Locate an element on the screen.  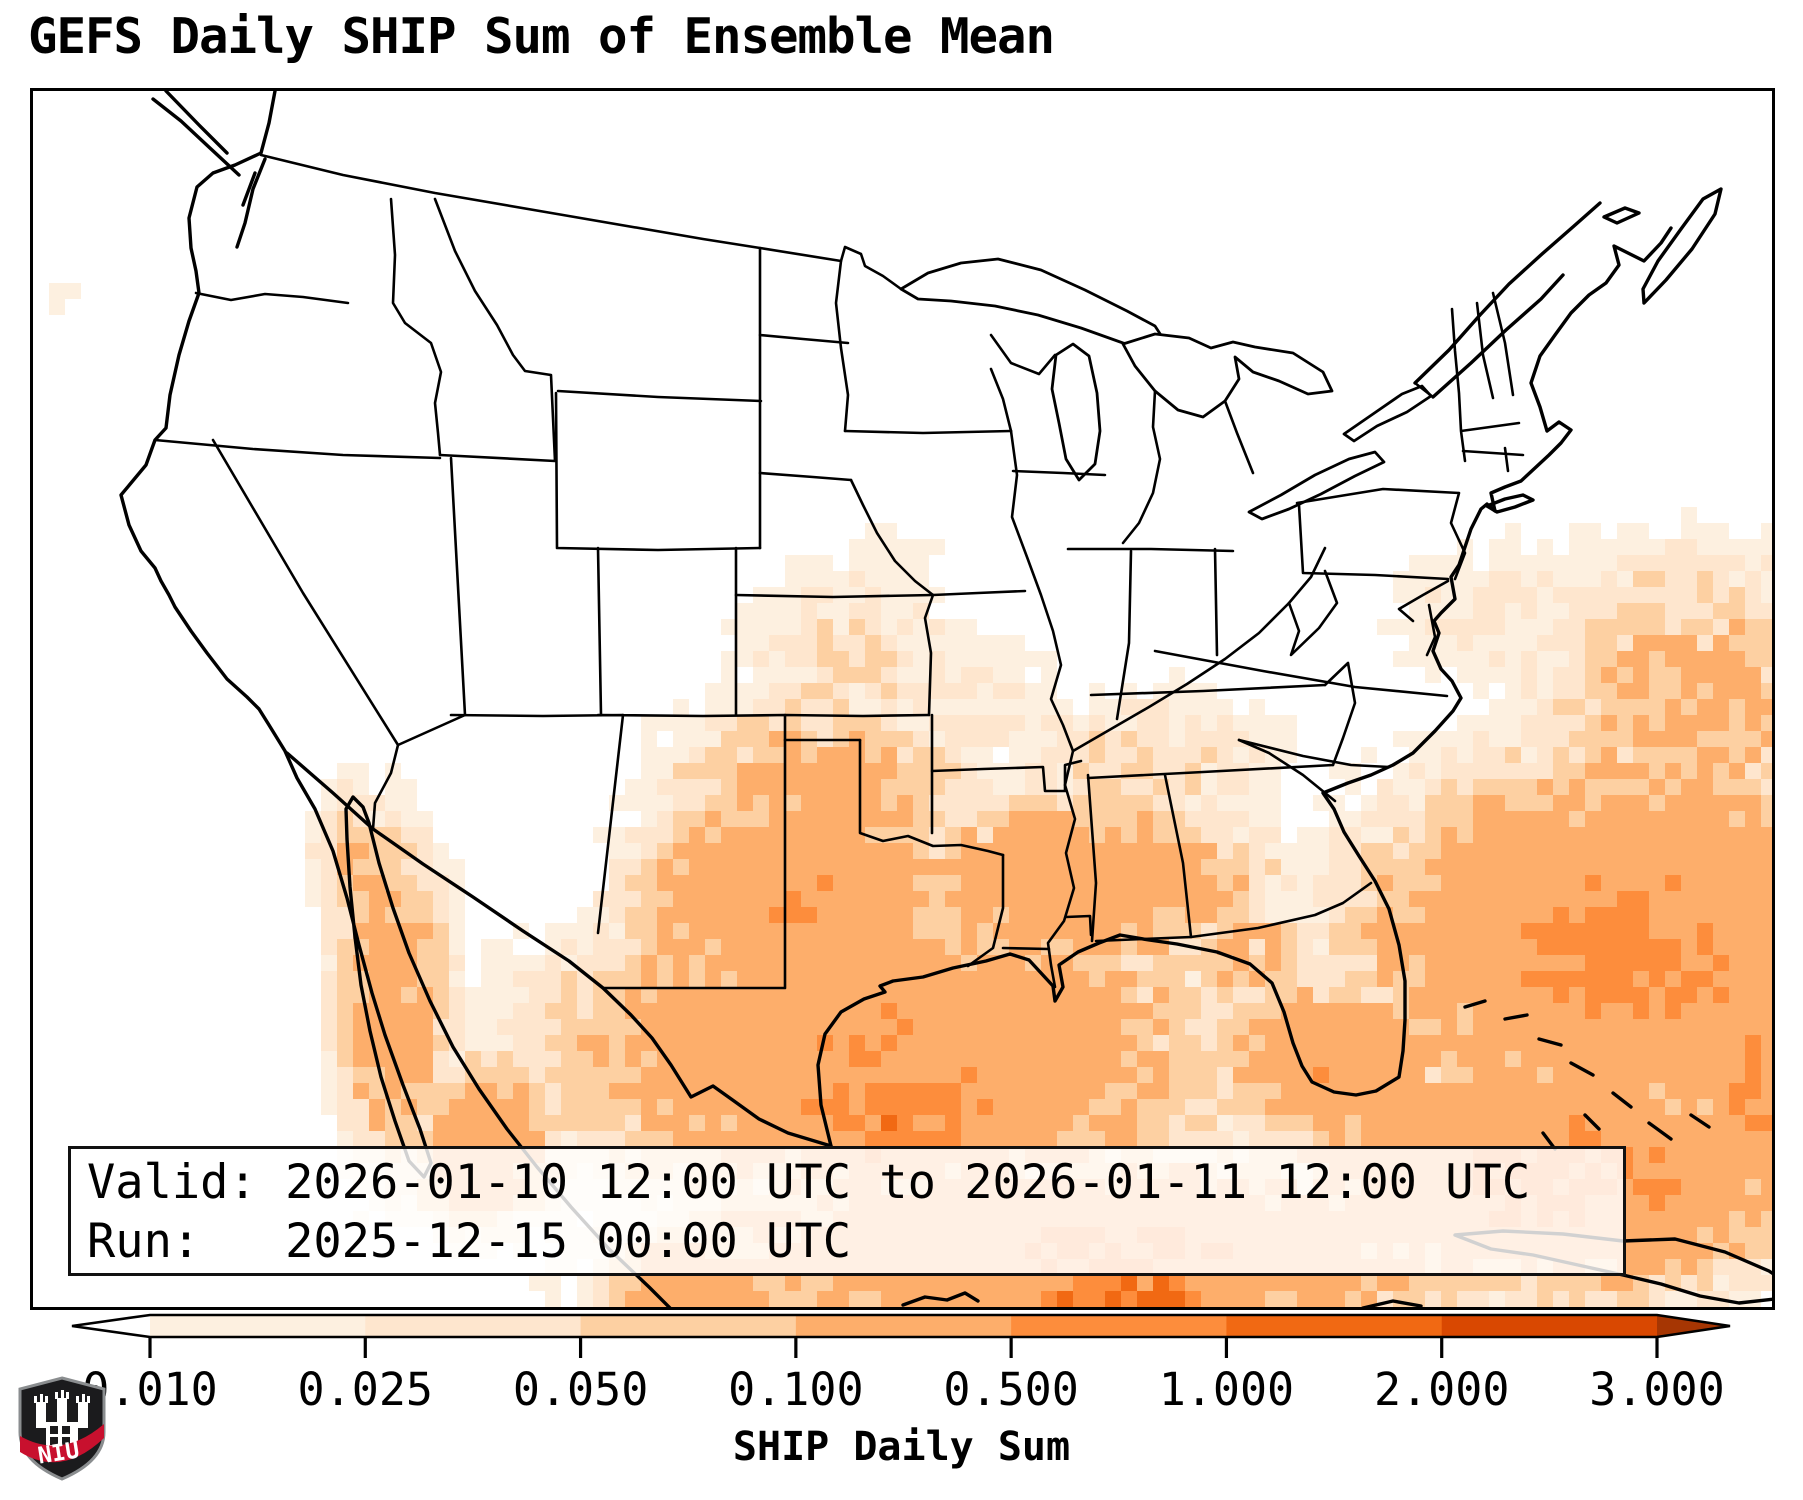
niu-red-band is located at coordinates (62, 1443).